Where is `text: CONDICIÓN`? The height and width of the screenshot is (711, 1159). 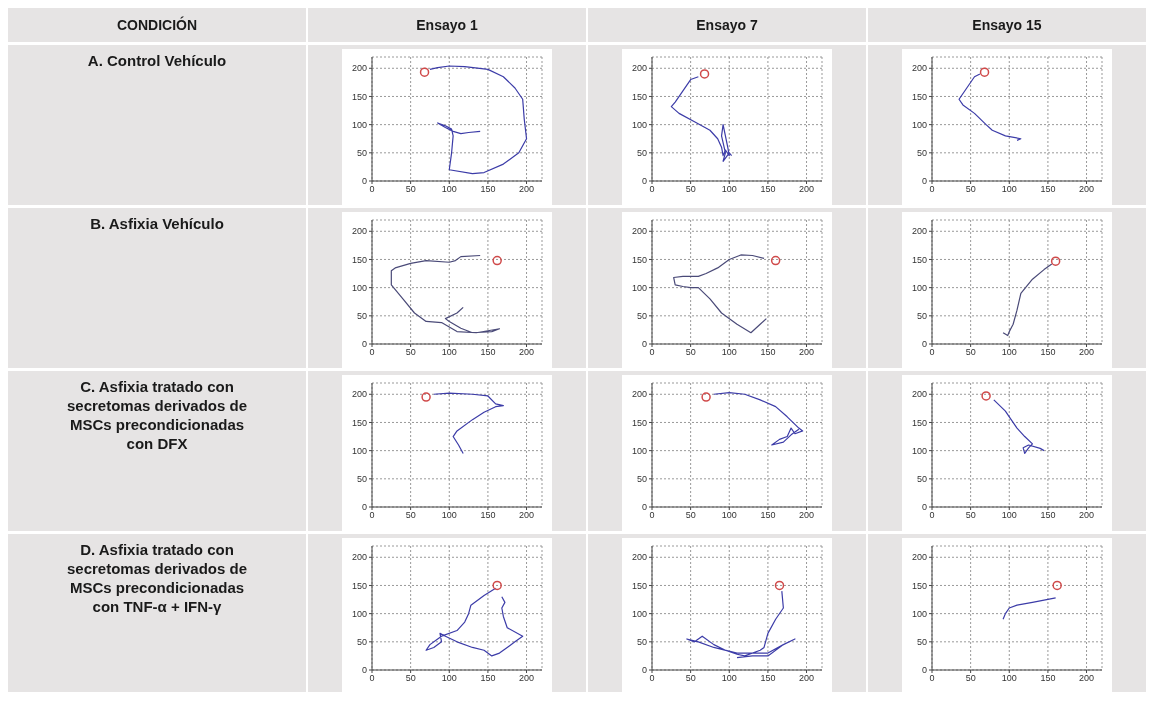 text: CONDICIÓN is located at coordinates (158, 25).